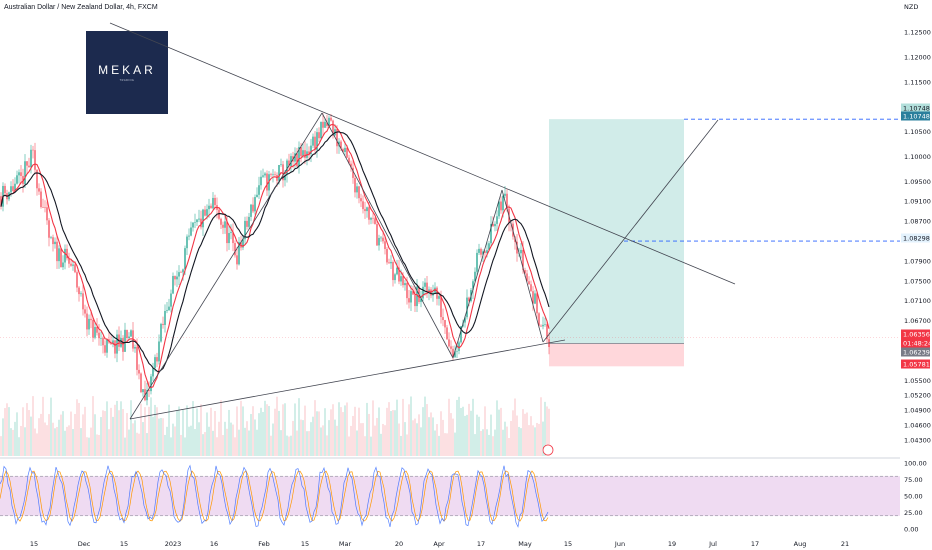 Image resolution: width=932 pixels, height=550 pixels. Describe the element at coordinates (917, 396) in the screenshot. I see `price-axis-tick: 1.05200` at that location.